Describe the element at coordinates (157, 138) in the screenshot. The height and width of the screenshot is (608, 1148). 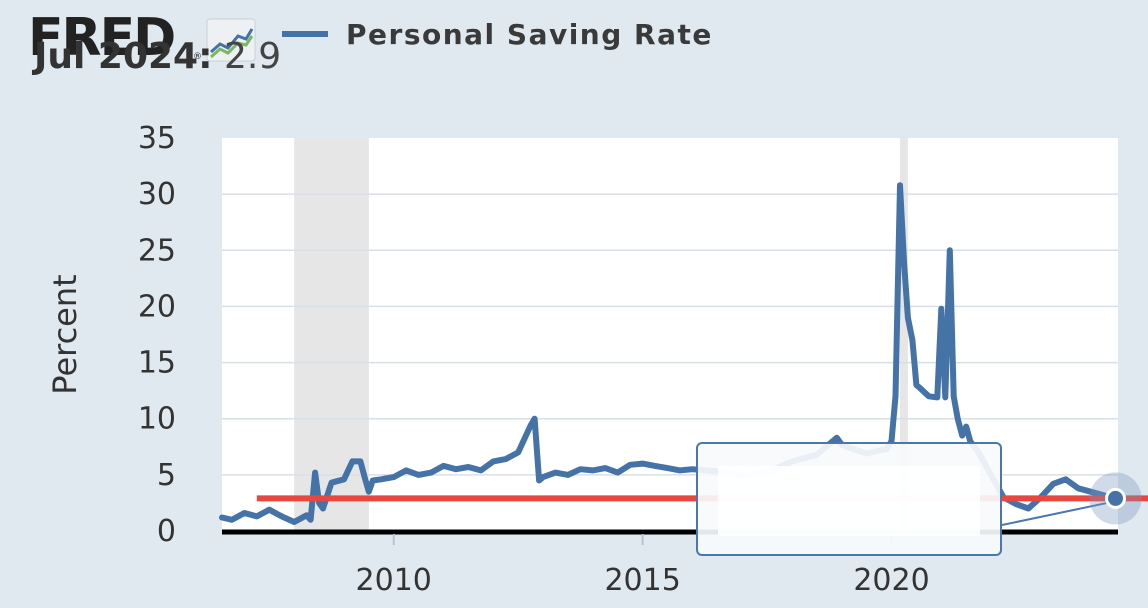
I see `y-tick-label: 35` at that location.